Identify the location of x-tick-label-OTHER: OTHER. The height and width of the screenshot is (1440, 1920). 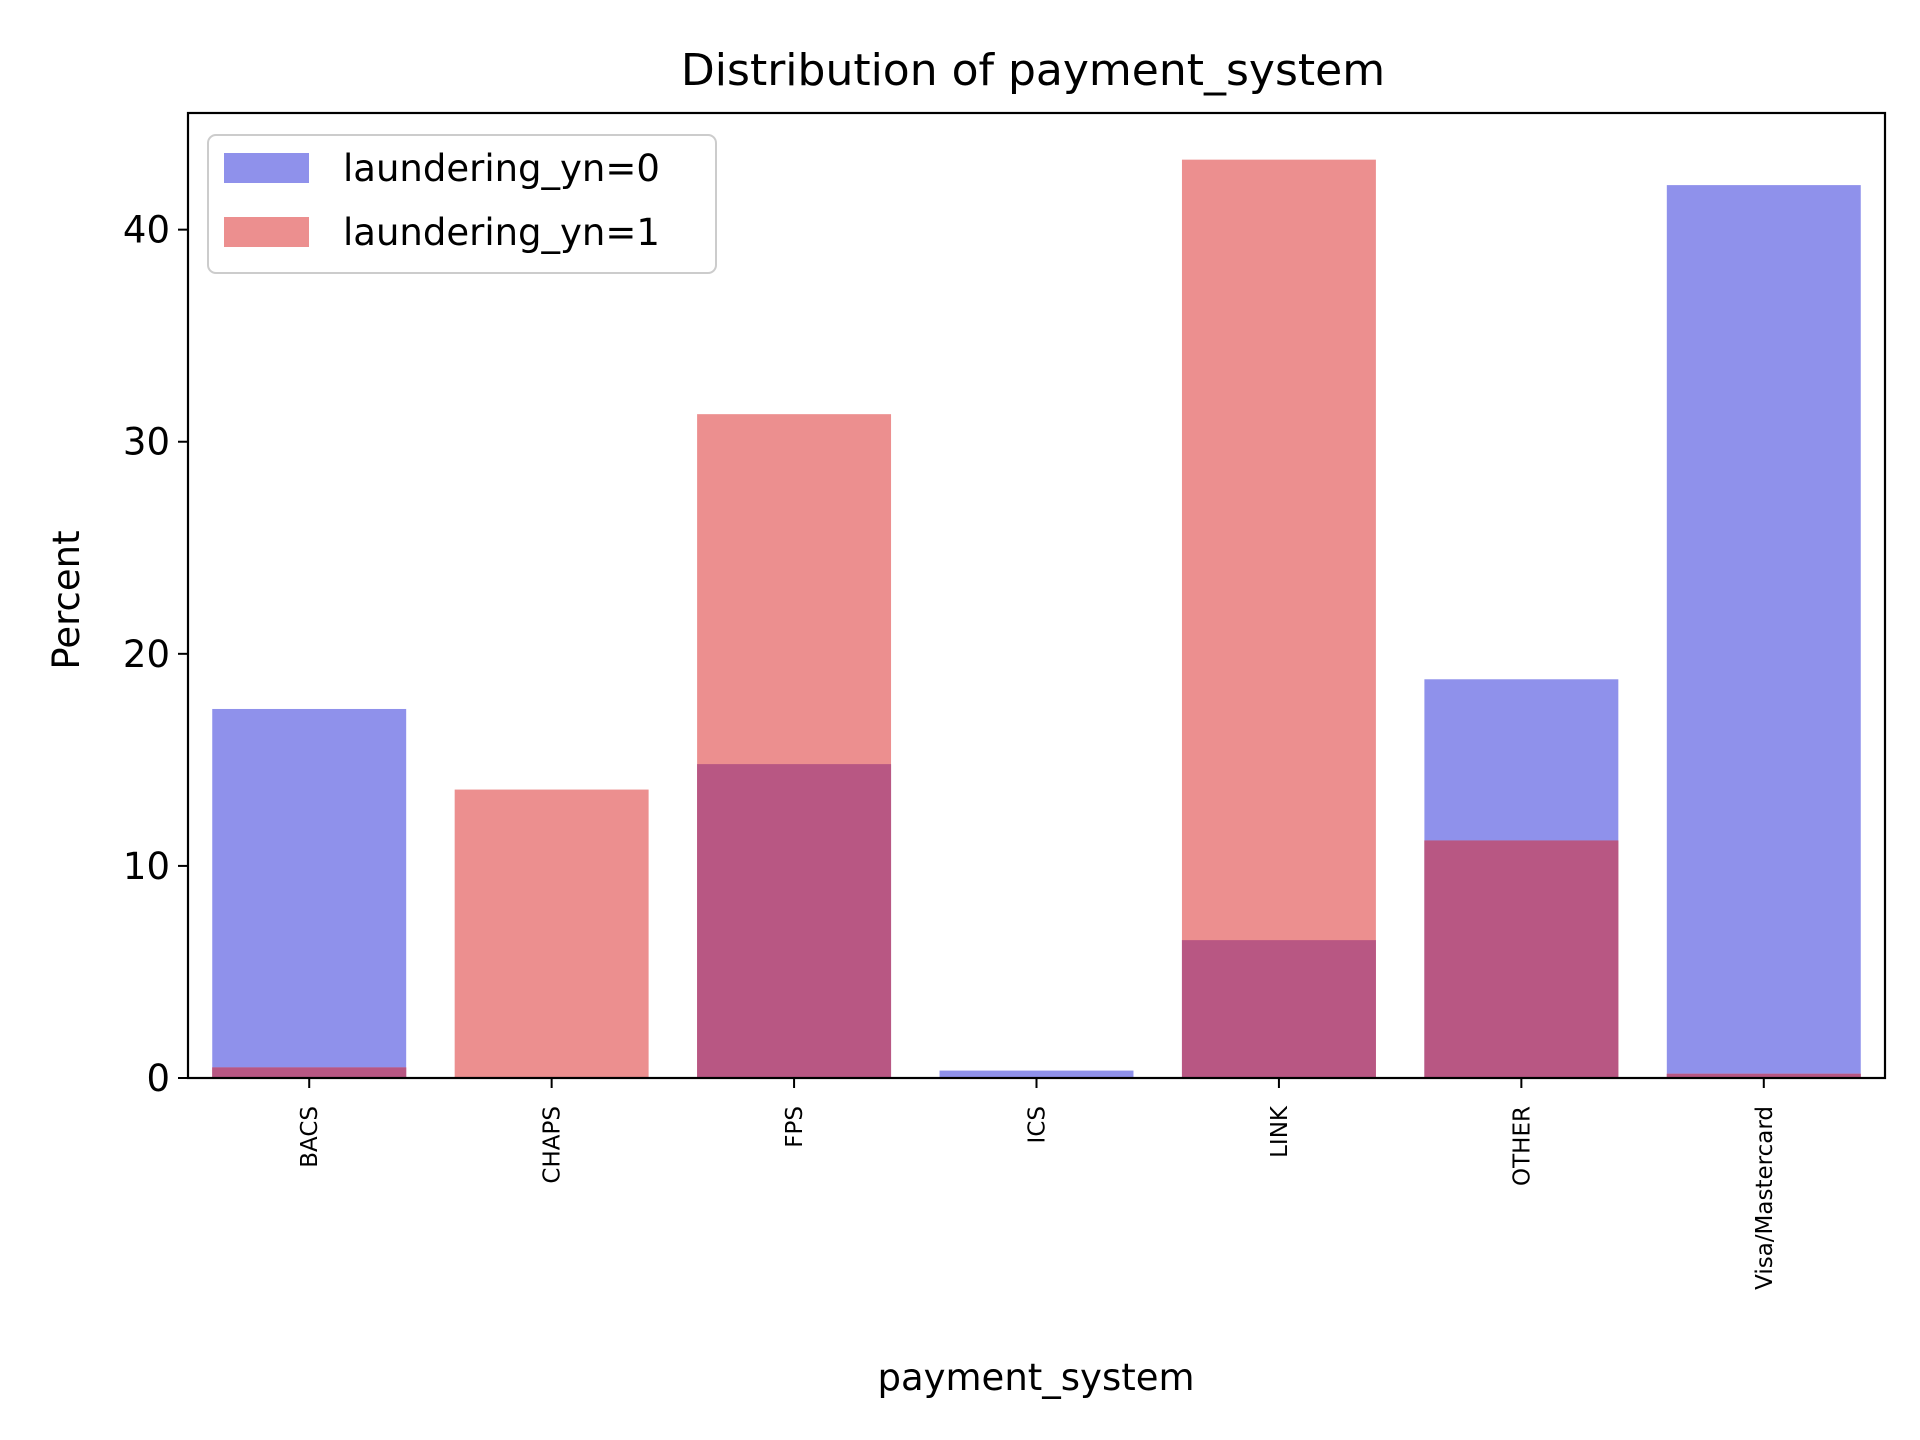
(1522, 1146).